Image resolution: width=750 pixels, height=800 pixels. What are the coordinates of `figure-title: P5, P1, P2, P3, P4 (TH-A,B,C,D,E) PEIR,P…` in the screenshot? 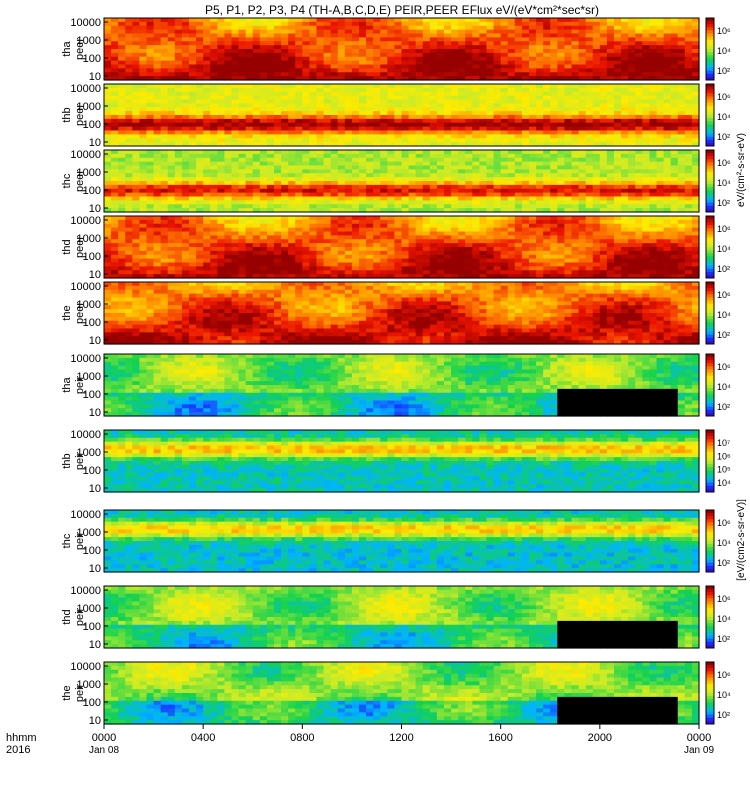 It's located at (402, 10).